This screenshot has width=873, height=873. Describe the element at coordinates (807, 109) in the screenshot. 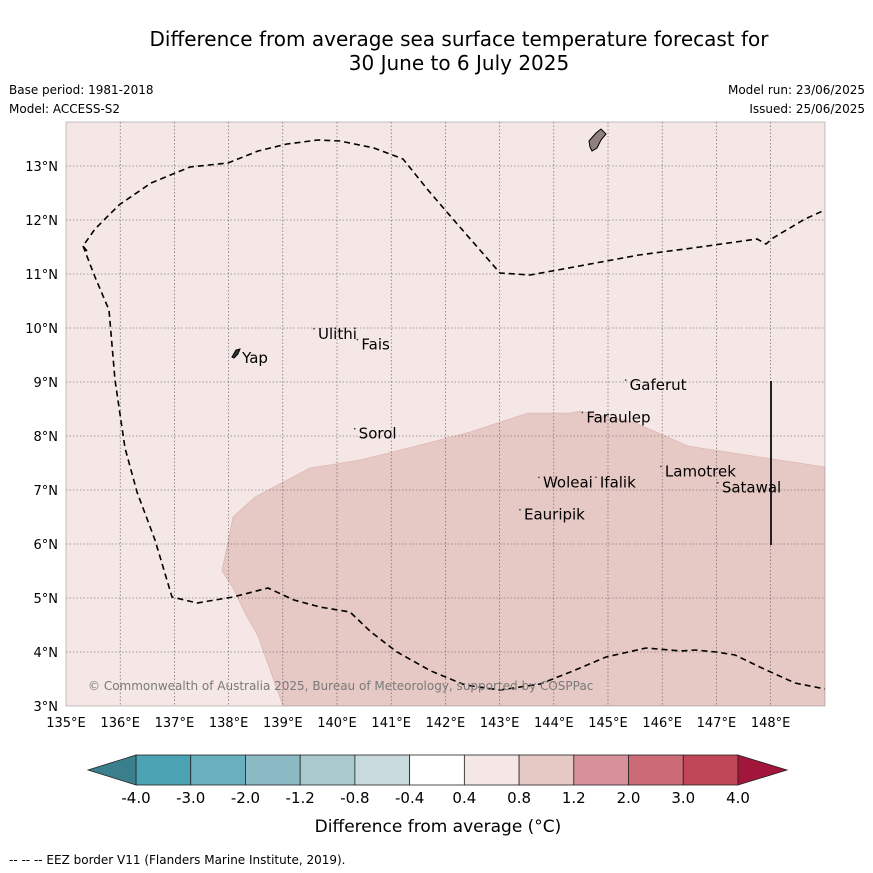

I see `issued-date: Issued: 25/06/2025` at that location.